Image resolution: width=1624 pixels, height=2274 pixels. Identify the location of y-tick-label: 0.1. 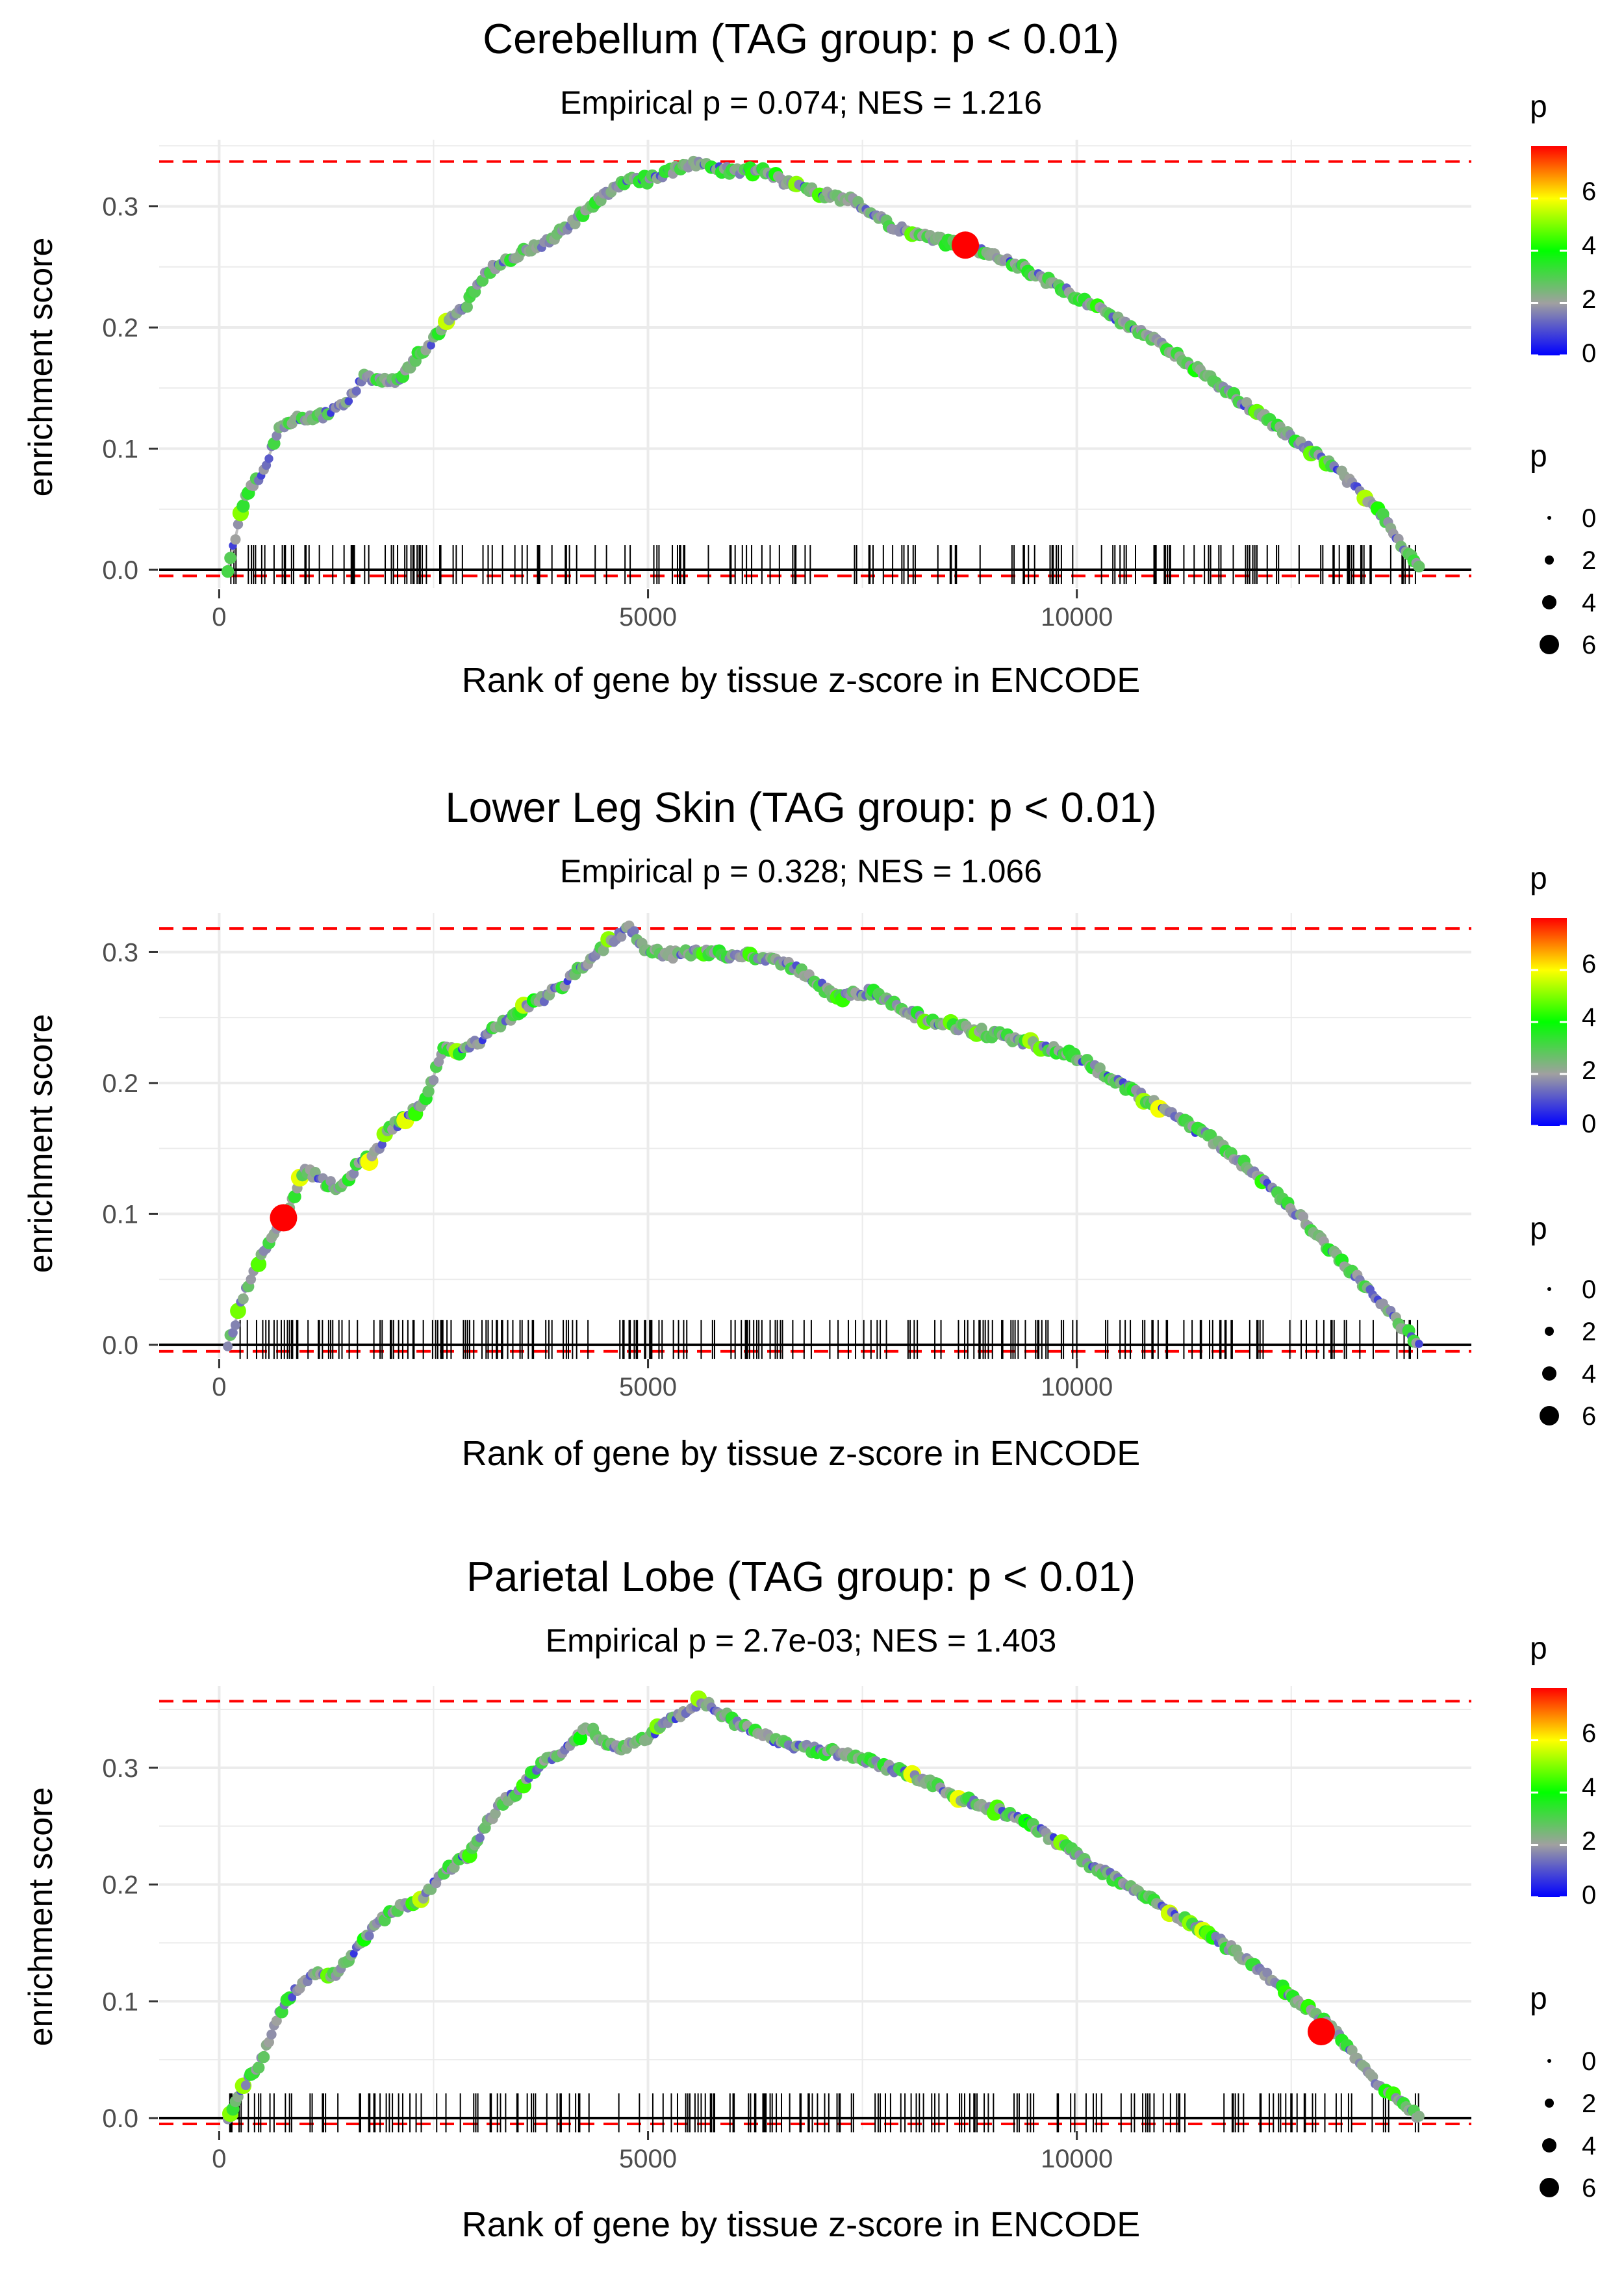
(120, 1214).